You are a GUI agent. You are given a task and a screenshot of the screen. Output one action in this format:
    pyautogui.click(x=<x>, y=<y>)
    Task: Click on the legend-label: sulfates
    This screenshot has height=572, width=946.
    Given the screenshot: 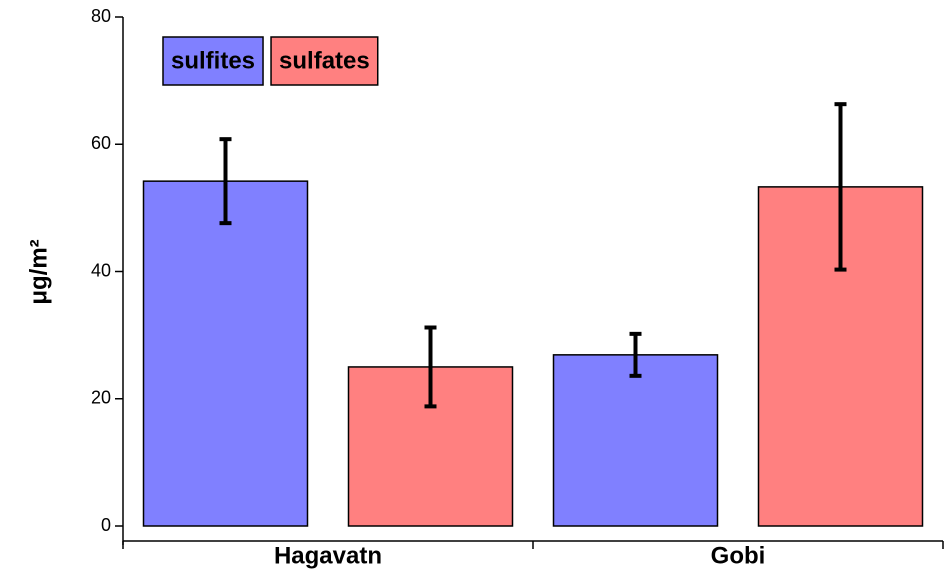 What is the action you would take?
    pyautogui.click(x=324, y=60)
    